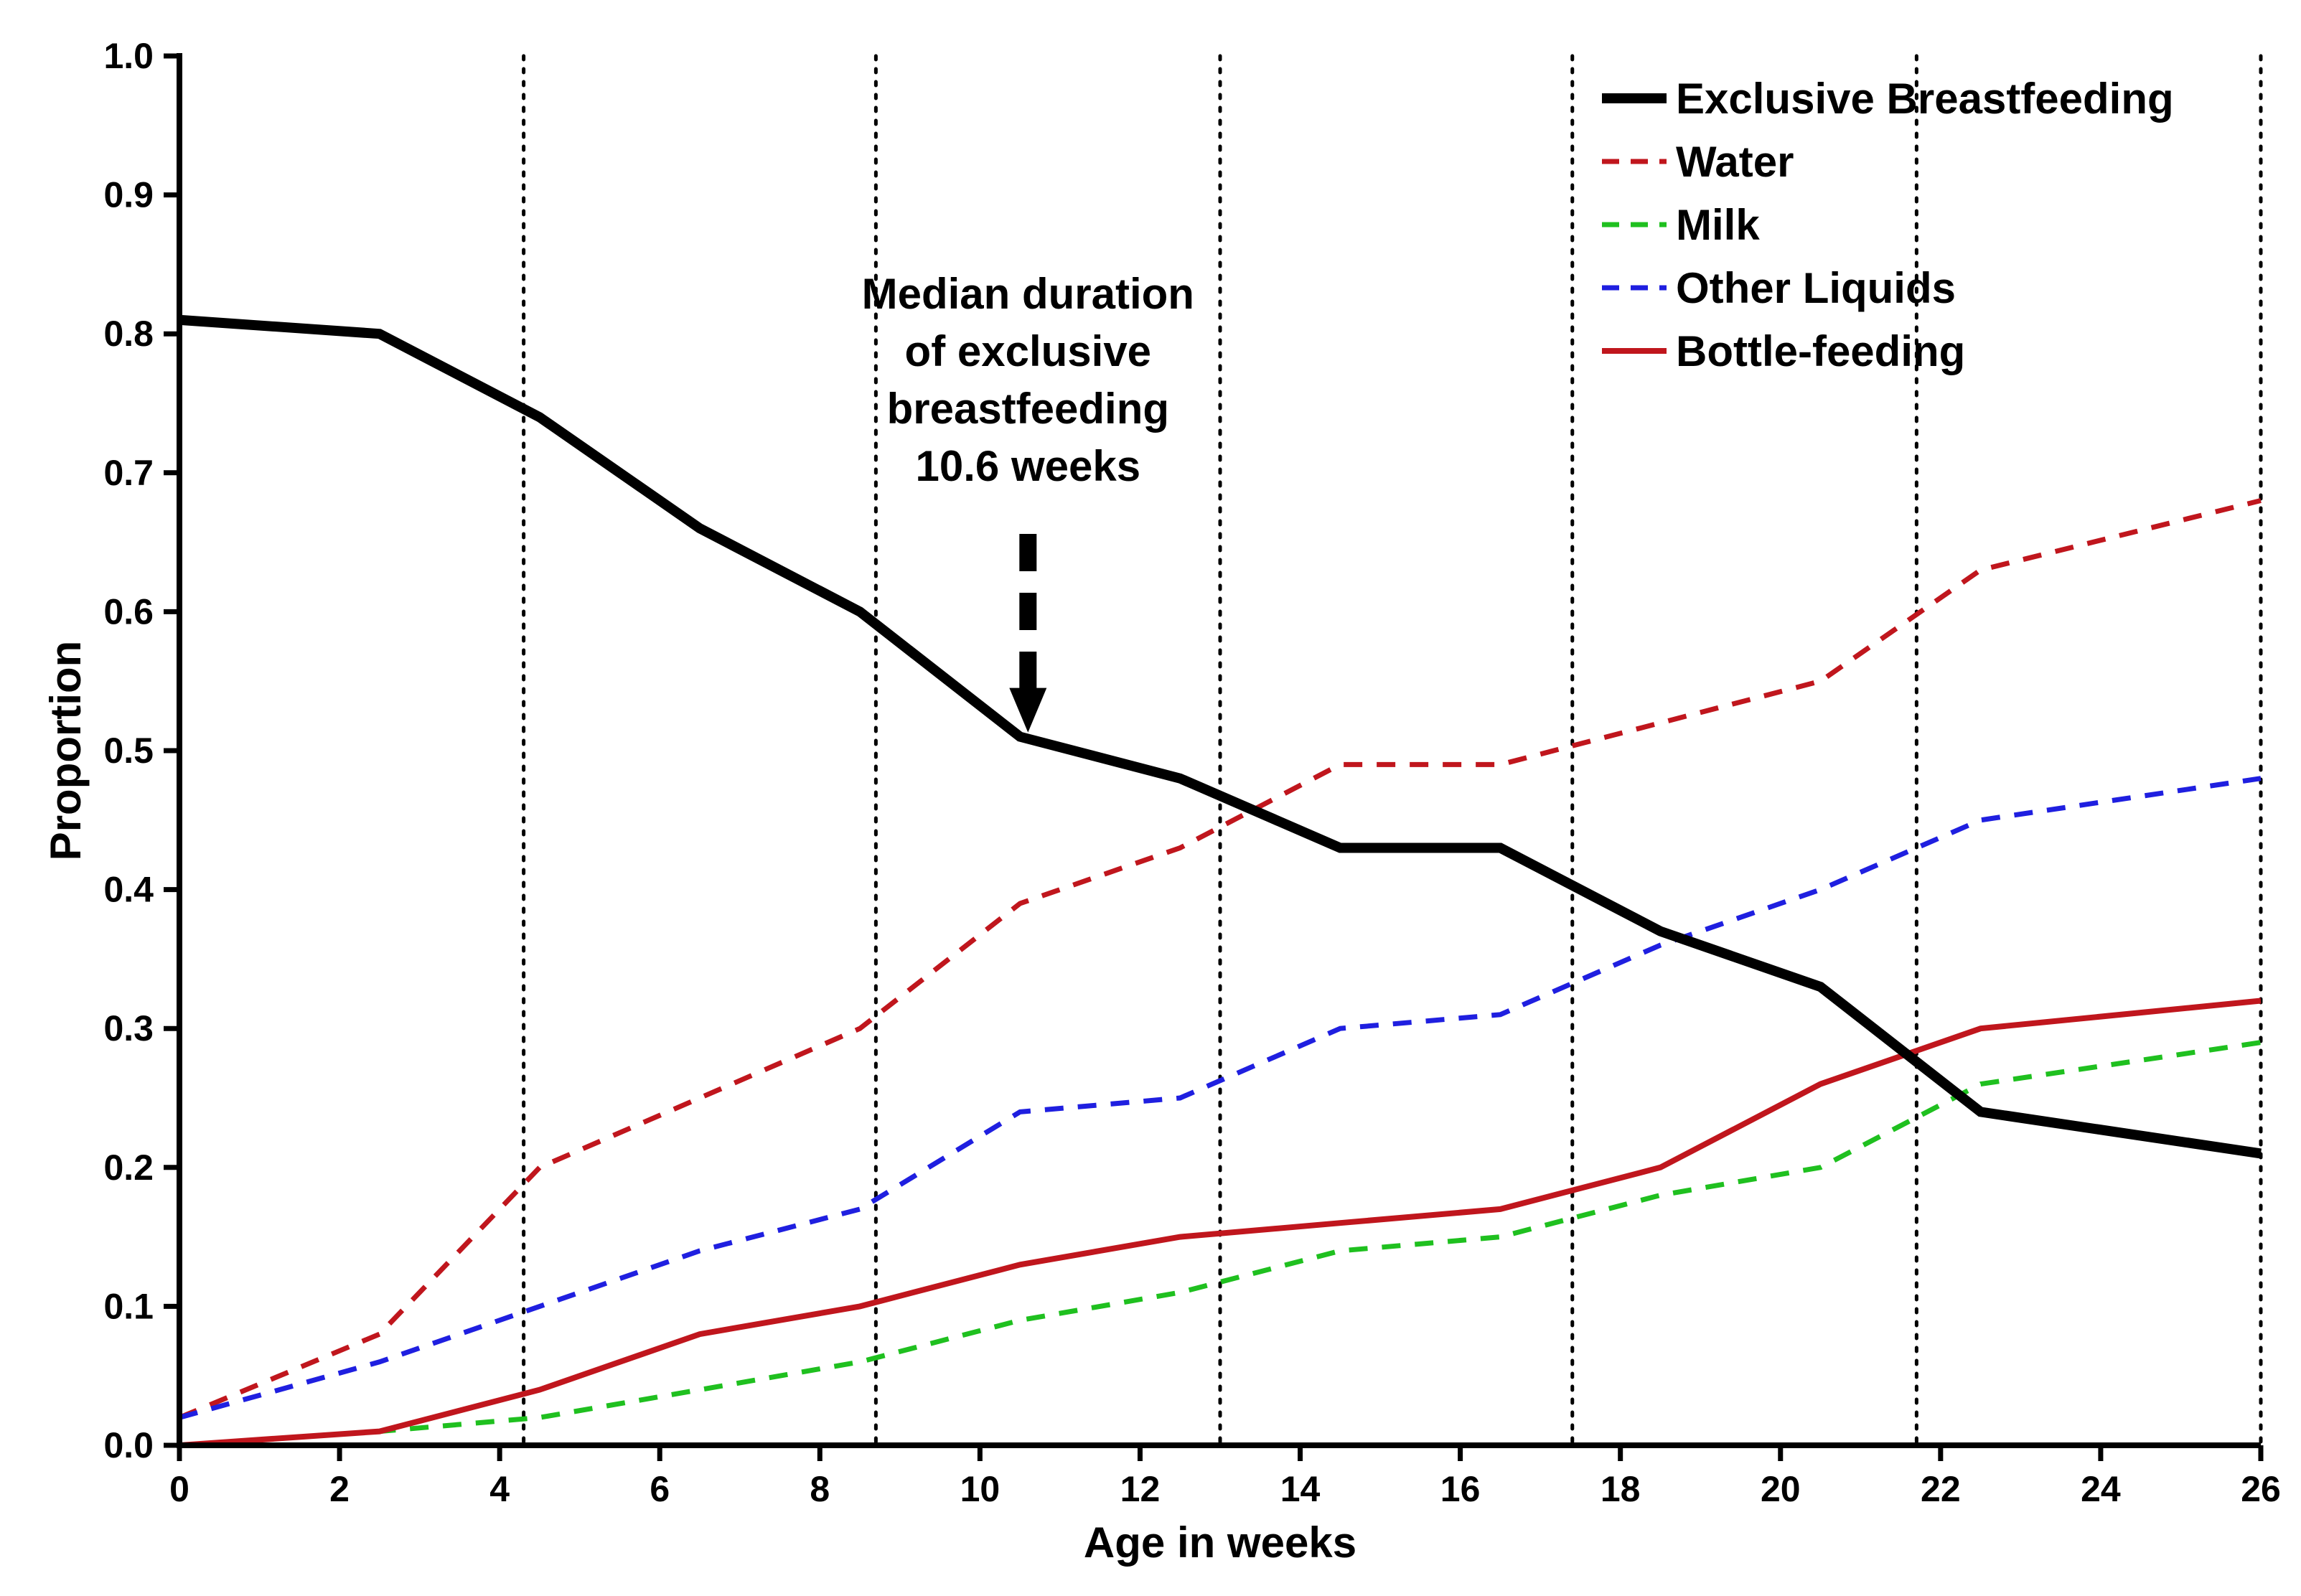 The height and width of the screenshot is (1596, 2301). I want to click on x-axis-title: Age in weeks, so click(1220, 1542).